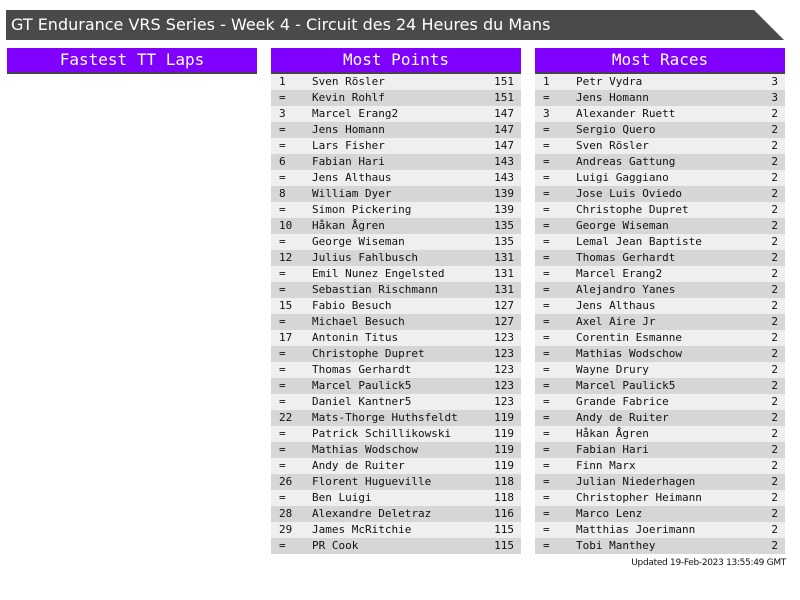 The width and height of the screenshot is (800, 600). I want to click on table-row: = PR Cook 115, so click(396, 546).